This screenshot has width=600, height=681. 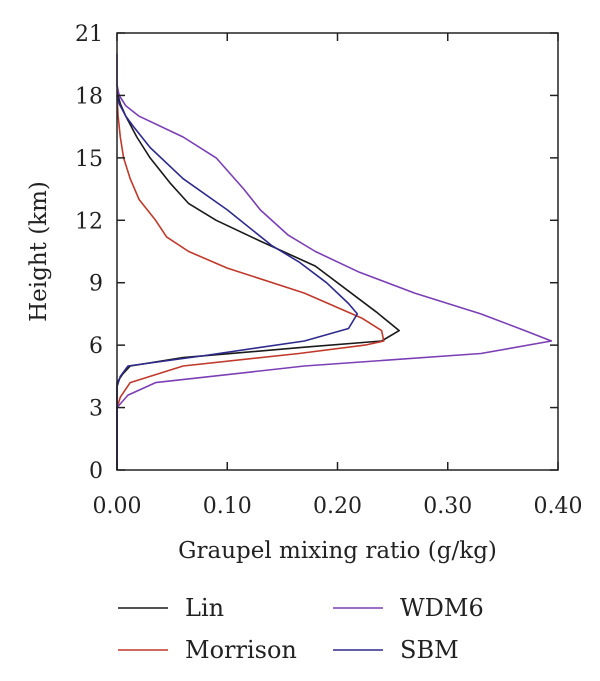 What do you see at coordinates (337, 551) in the screenshot?
I see `x-axis-title: Graupel mixing ratio (g/kg)` at bounding box center [337, 551].